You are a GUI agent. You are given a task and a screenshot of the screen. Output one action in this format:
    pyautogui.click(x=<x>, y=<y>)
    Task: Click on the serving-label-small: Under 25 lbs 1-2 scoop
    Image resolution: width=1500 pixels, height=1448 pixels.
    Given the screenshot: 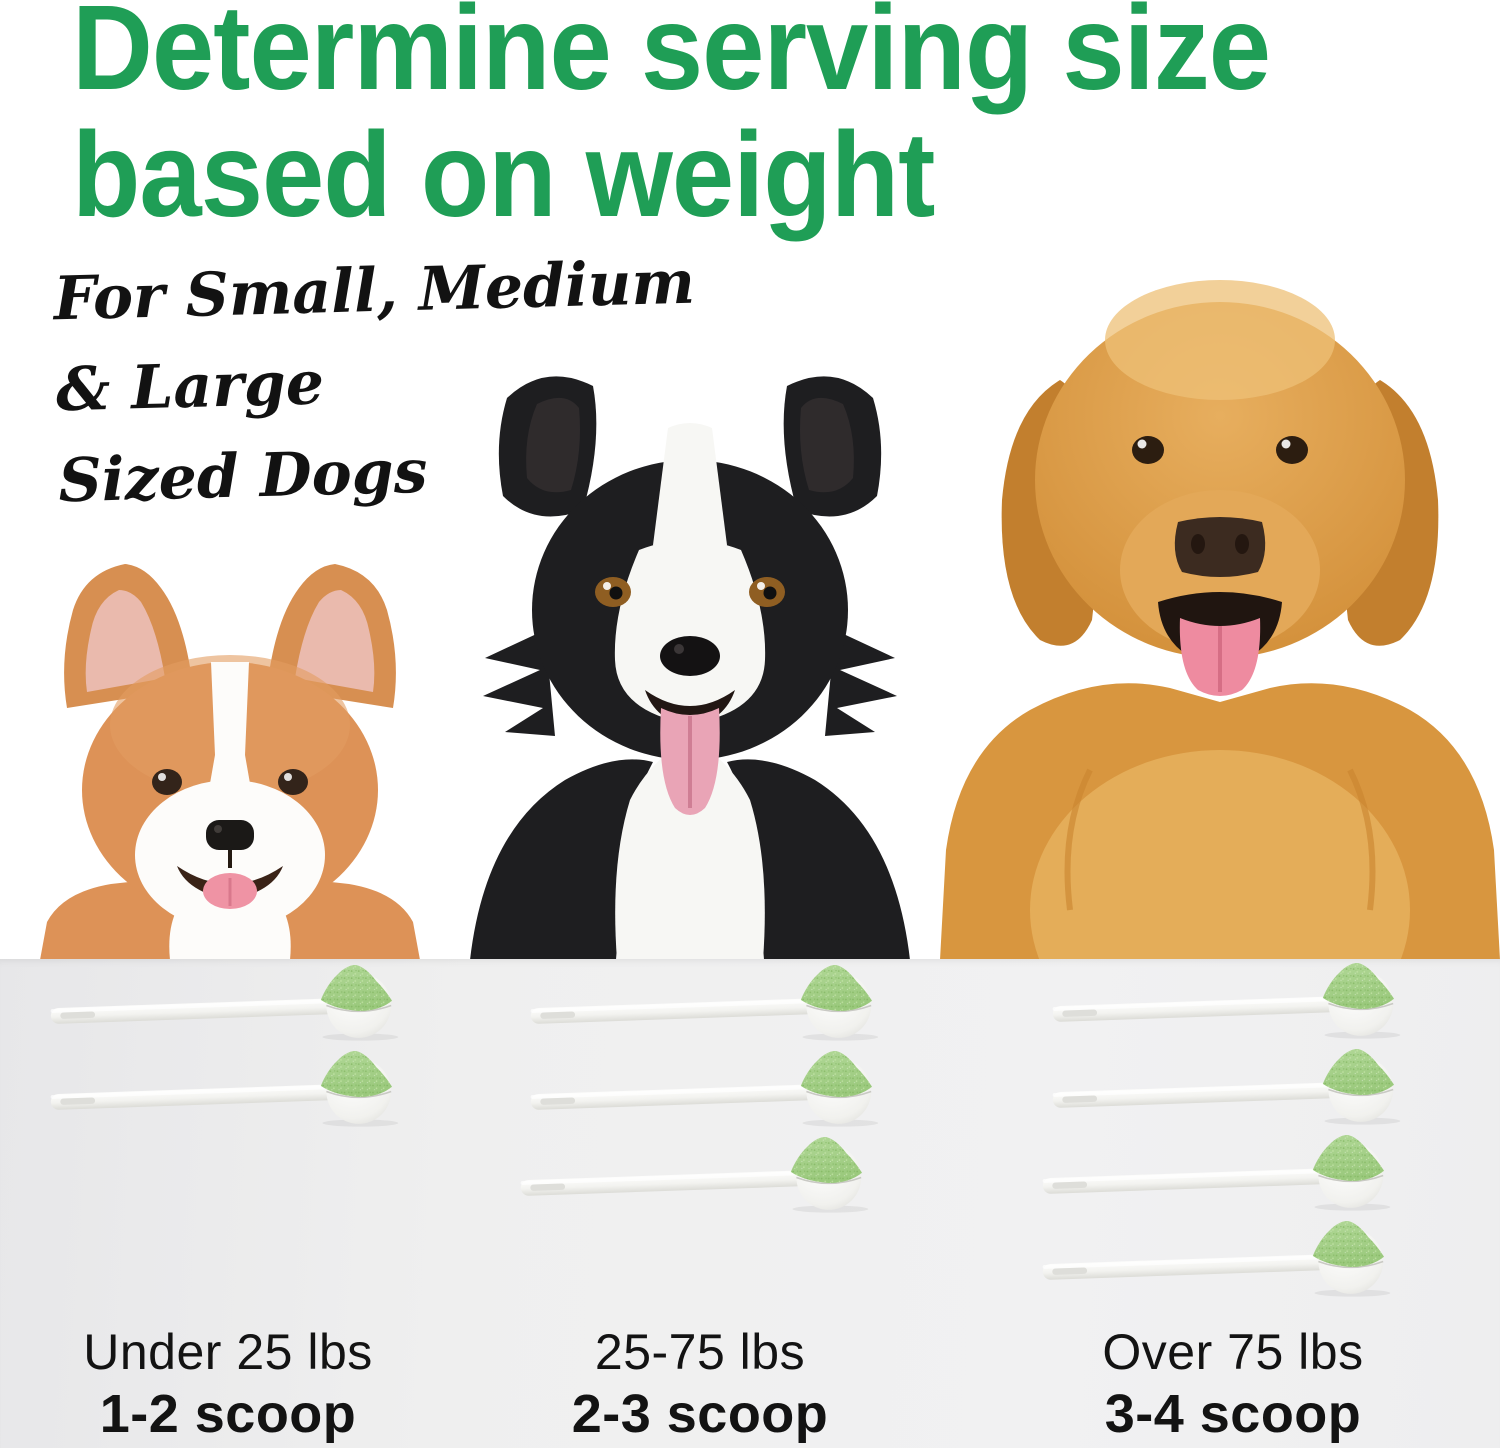 What is the action you would take?
    pyautogui.click(x=228, y=1384)
    